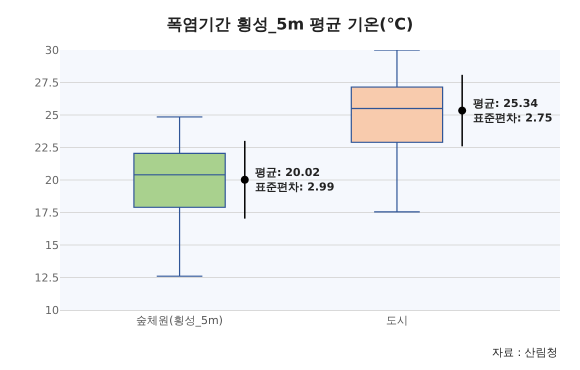 This screenshot has width=580, height=370. I want to click on x-tick-label: 도시, so click(397, 321).